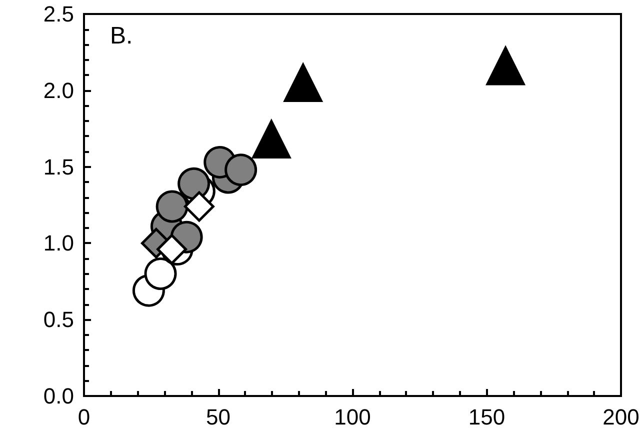  What do you see at coordinates (121, 36) in the screenshot?
I see `annotation: B.` at bounding box center [121, 36].